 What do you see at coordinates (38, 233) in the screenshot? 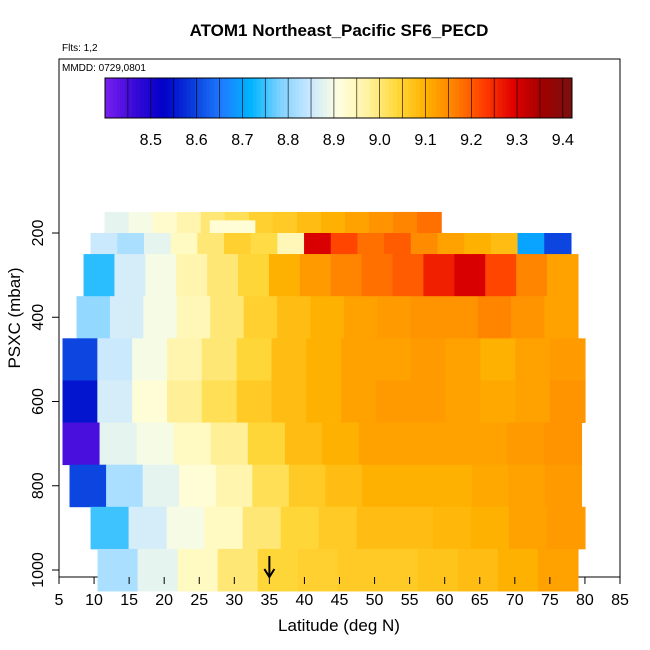
I see `y-tick-label: 200` at bounding box center [38, 233].